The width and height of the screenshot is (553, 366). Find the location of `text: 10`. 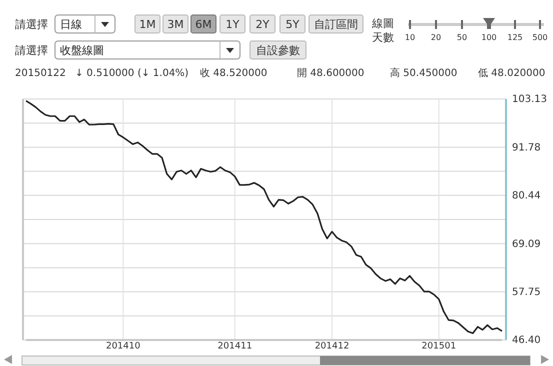

text: 10 is located at coordinates (410, 37).